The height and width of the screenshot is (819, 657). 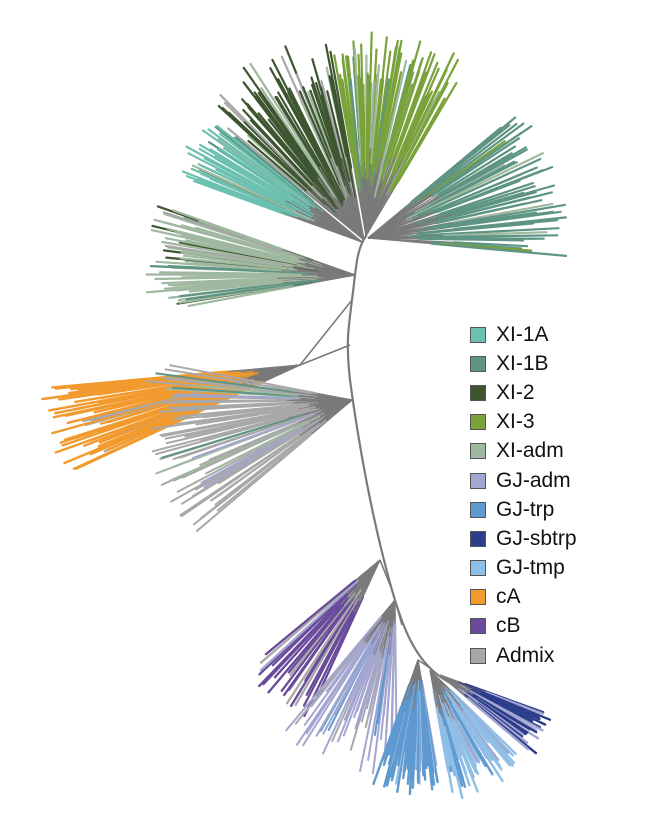 I want to click on legend-item-gj-adm: GJ-adm, so click(x=560, y=480).